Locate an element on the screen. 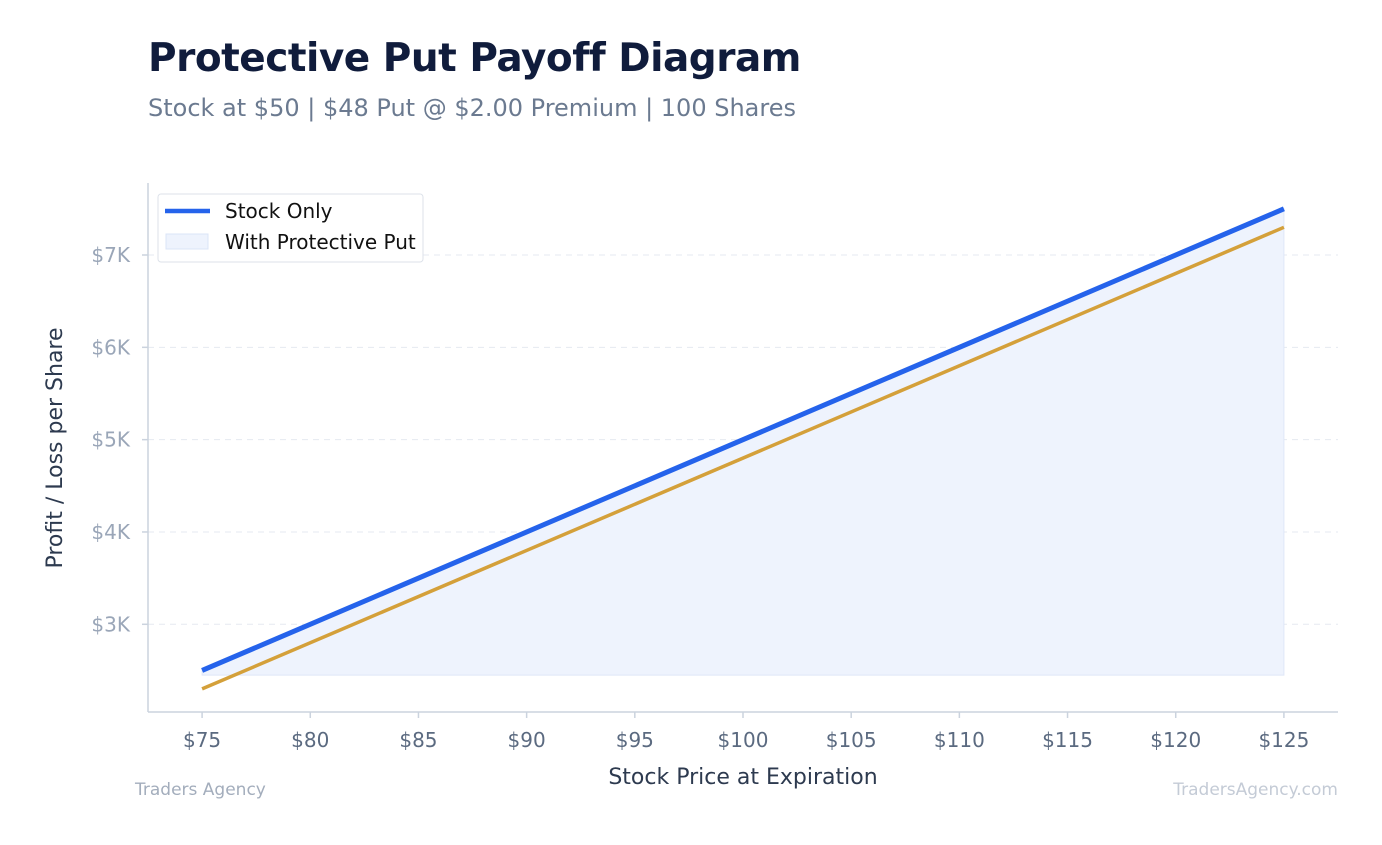  legend-box is located at coordinates (290, 228).